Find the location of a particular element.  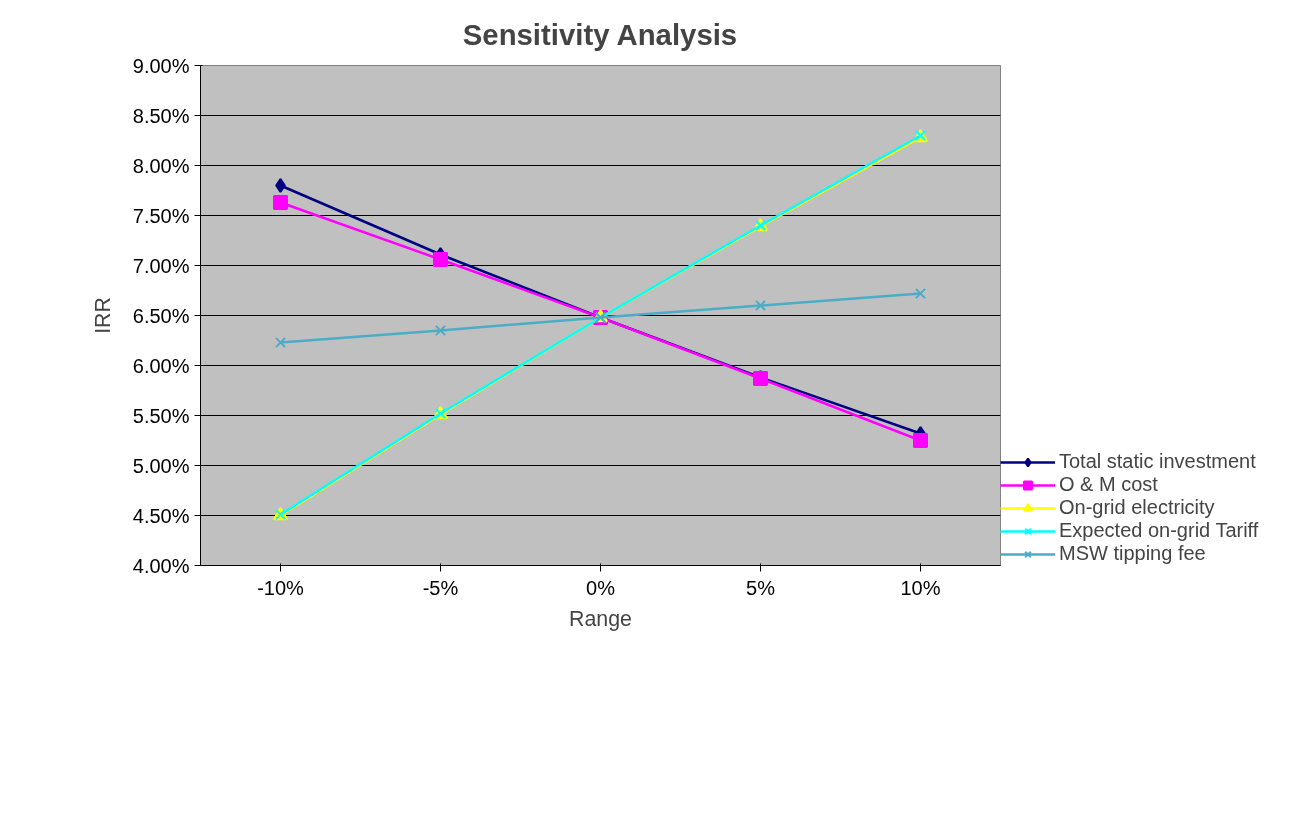

y-tick-label: 5.00% is located at coordinates (161, 465).